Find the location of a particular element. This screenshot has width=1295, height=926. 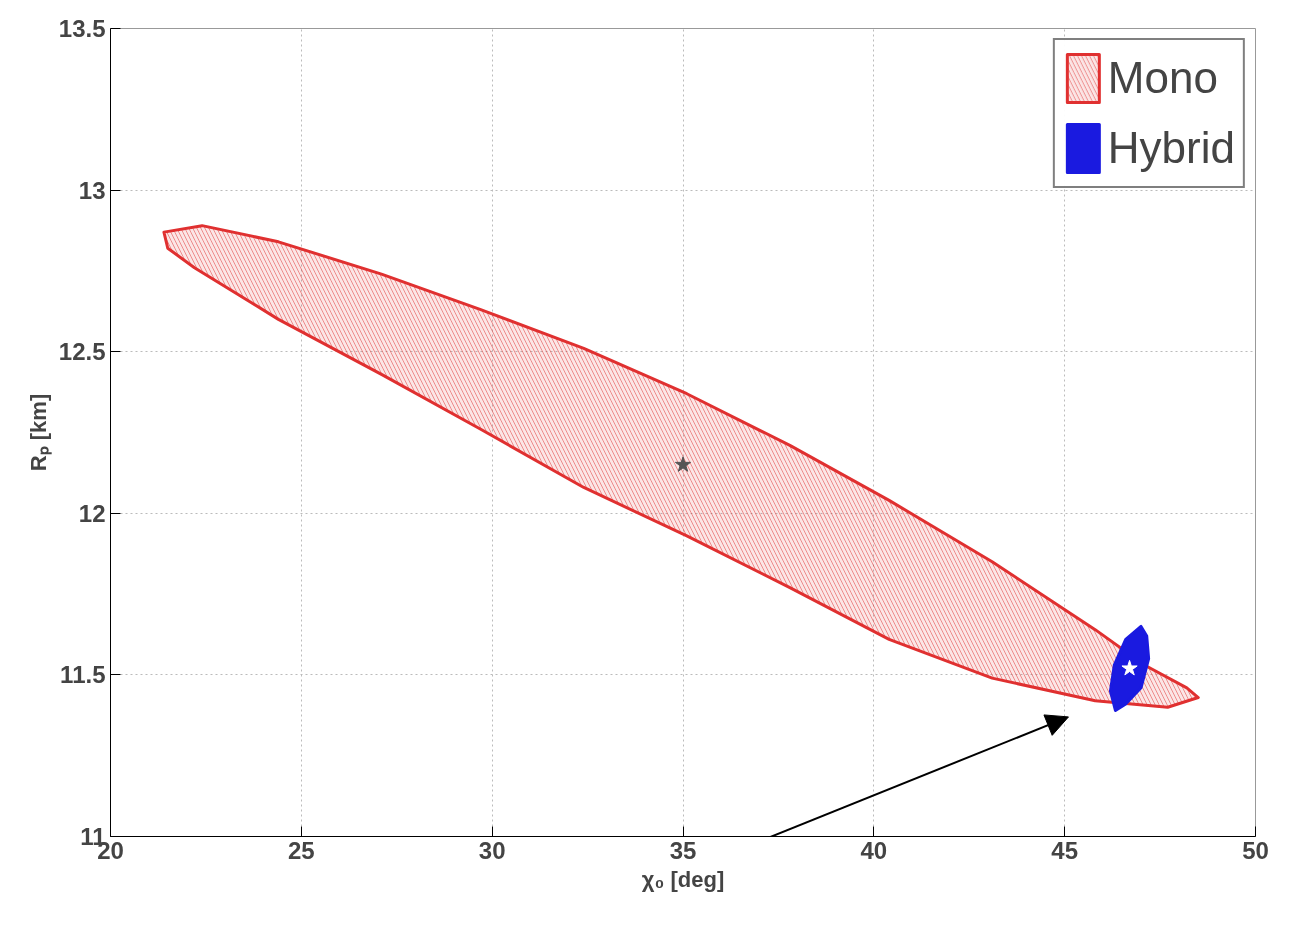

y-axis-title: Rₚ [km] is located at coordinates (38, 432).